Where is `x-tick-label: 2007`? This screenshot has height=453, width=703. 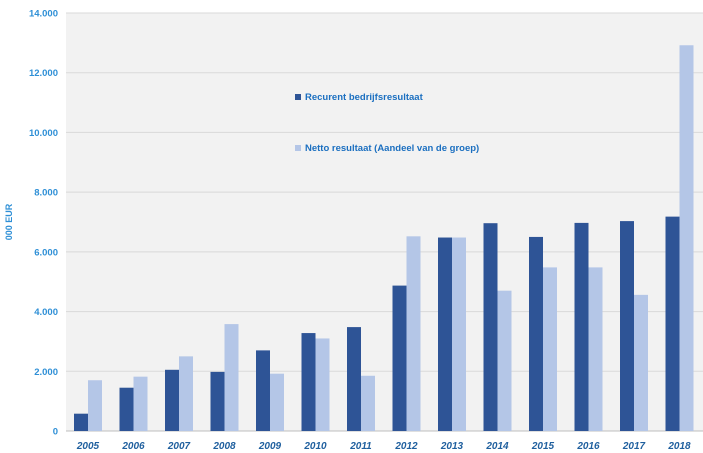
x-tick-label: 2007 is located at coordinates (179, 446).